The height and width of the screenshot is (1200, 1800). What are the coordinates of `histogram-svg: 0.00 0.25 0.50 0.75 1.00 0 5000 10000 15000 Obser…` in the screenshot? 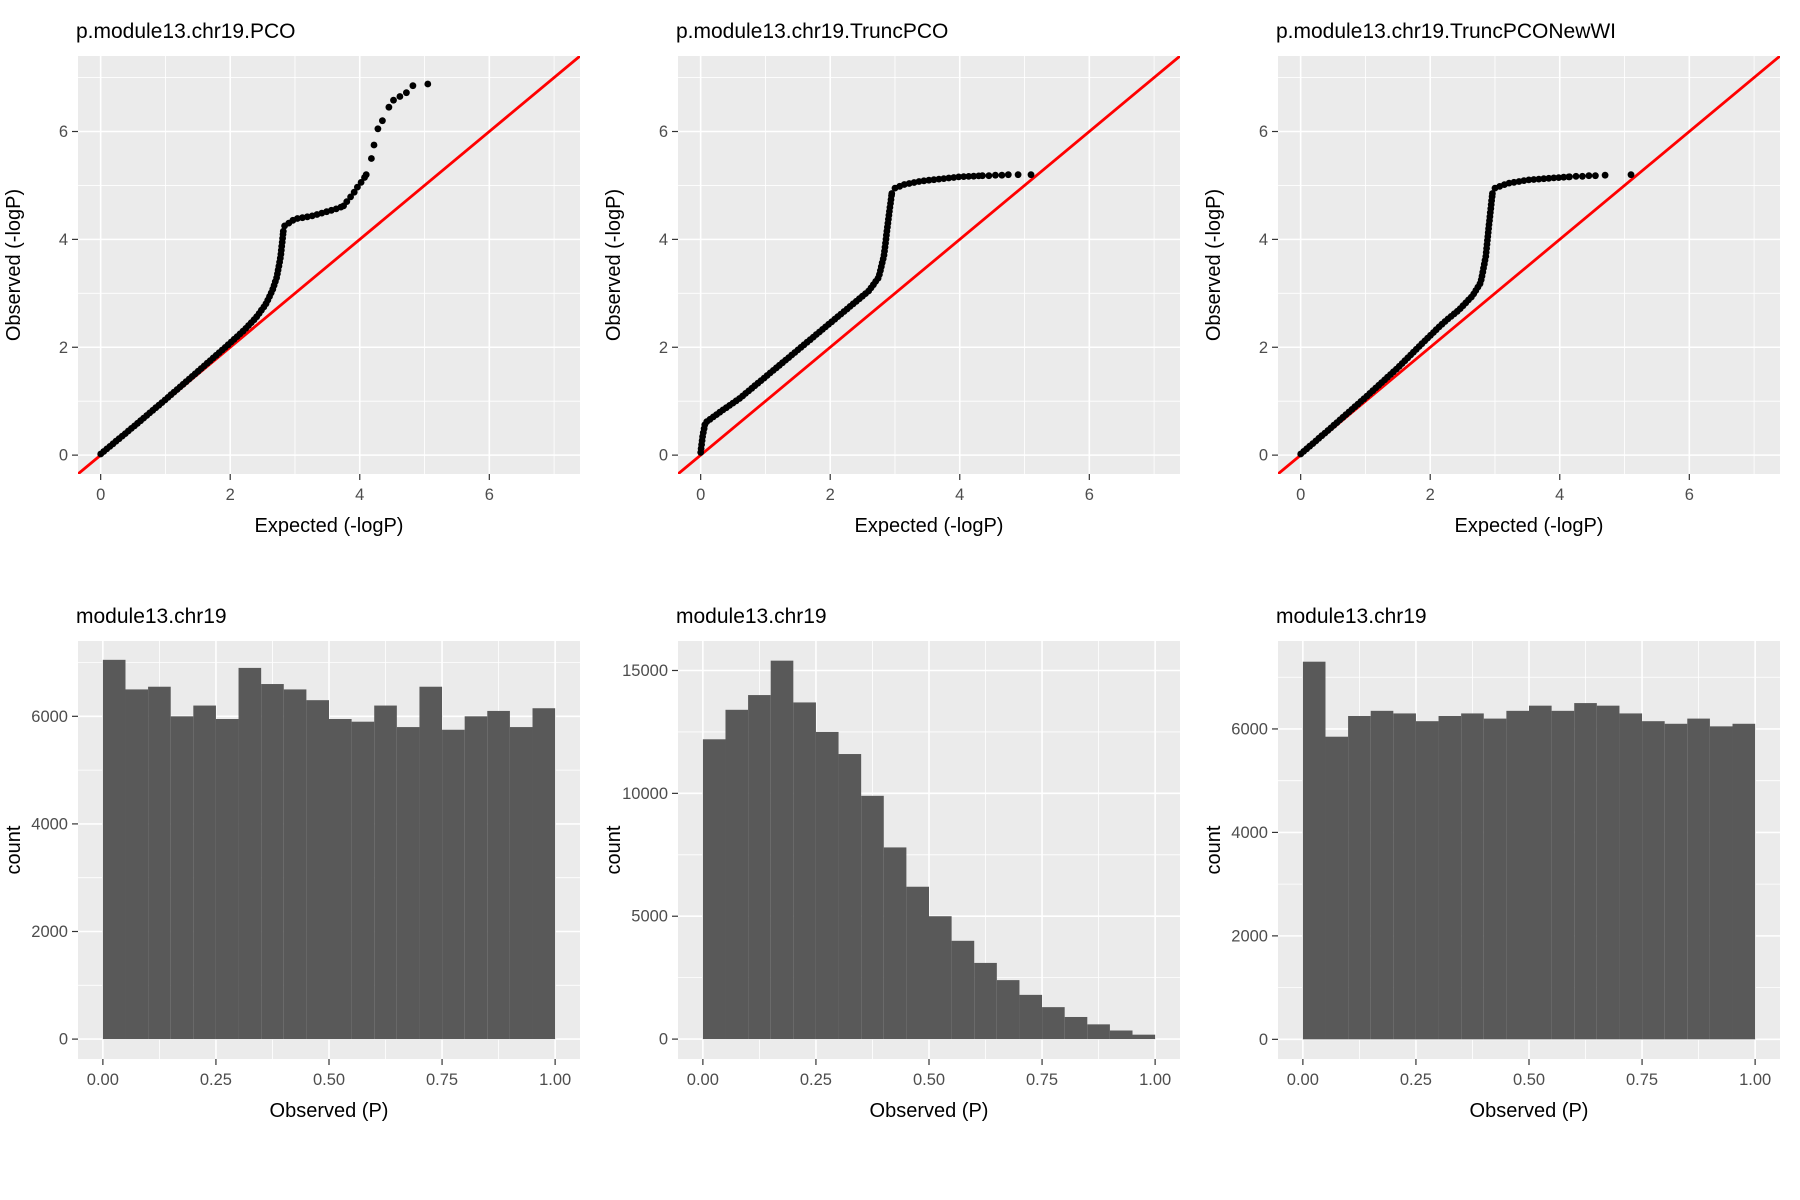 It's located at (891, 881).